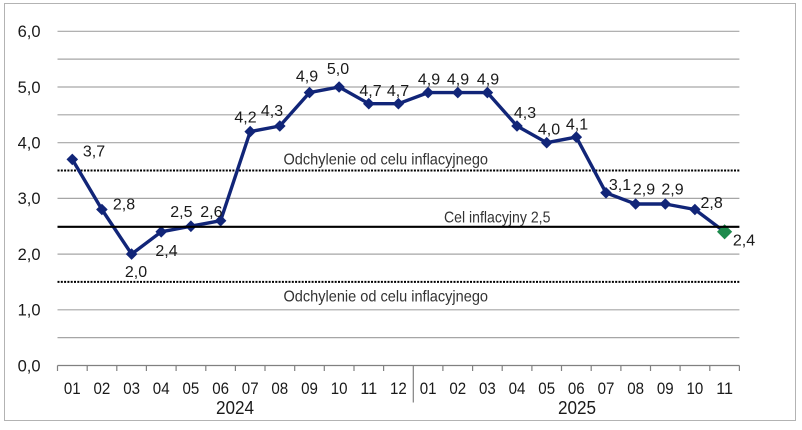 The height and width of the screenshot is (430, 802). Describe the element at coordinates (577, 408) in the screenshot. I see `svg-text: 2025` at that location.